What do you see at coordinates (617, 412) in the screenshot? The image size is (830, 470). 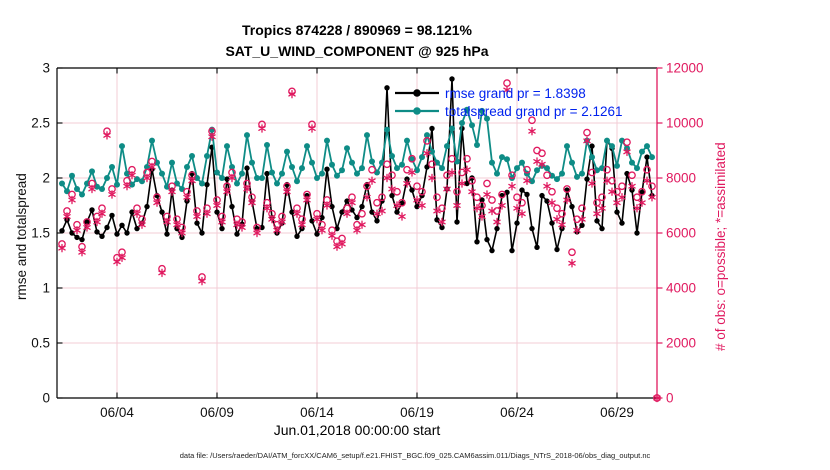 I see `x-tick-label: 06/29` at bounding box center [617, 412].